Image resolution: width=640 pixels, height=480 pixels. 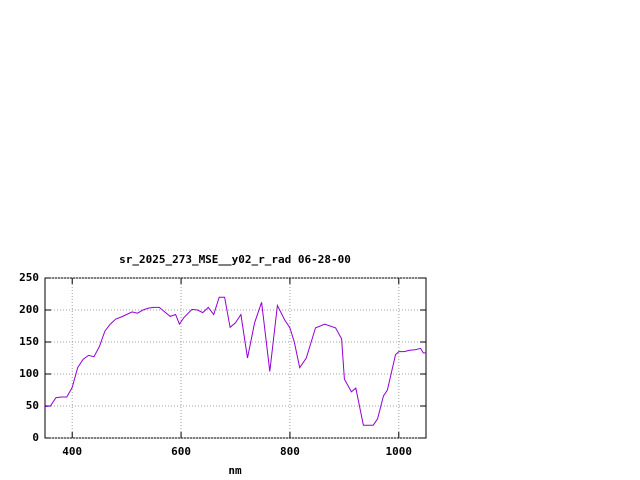 What do you see at coordinates (29, 277) in the screenshot?
I see `y-tick-label: 250` at bounding box center [29, 277].